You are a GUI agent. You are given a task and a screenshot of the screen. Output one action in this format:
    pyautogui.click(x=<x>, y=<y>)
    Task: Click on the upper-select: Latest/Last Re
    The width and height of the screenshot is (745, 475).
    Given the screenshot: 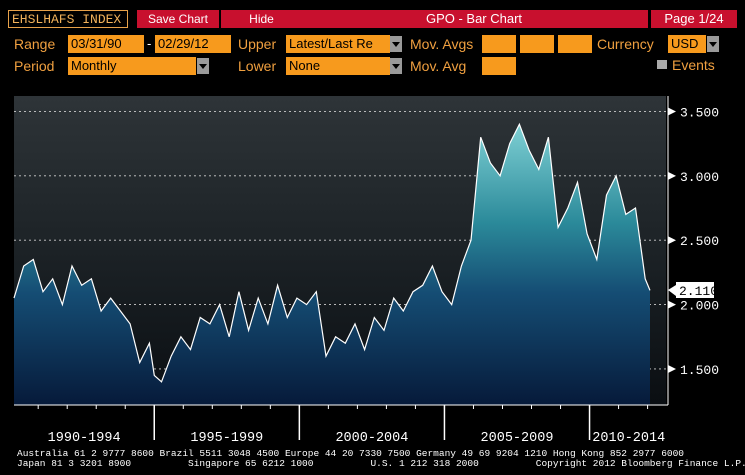 What is the action you would take?
    pyautogui.click(x=338, y=44)
    